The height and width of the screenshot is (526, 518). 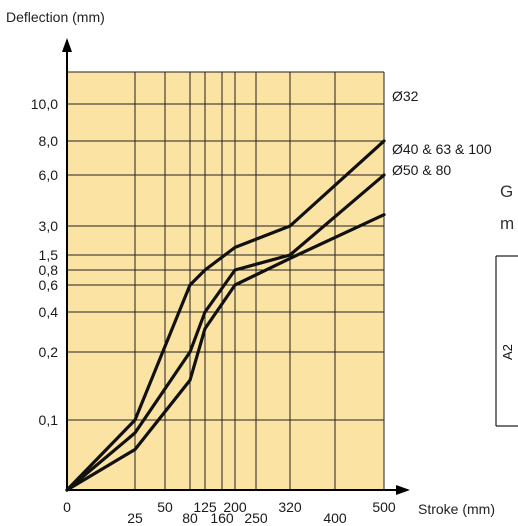 I want to click on x-tick-label-50: 50, so click(x=165, y=507).